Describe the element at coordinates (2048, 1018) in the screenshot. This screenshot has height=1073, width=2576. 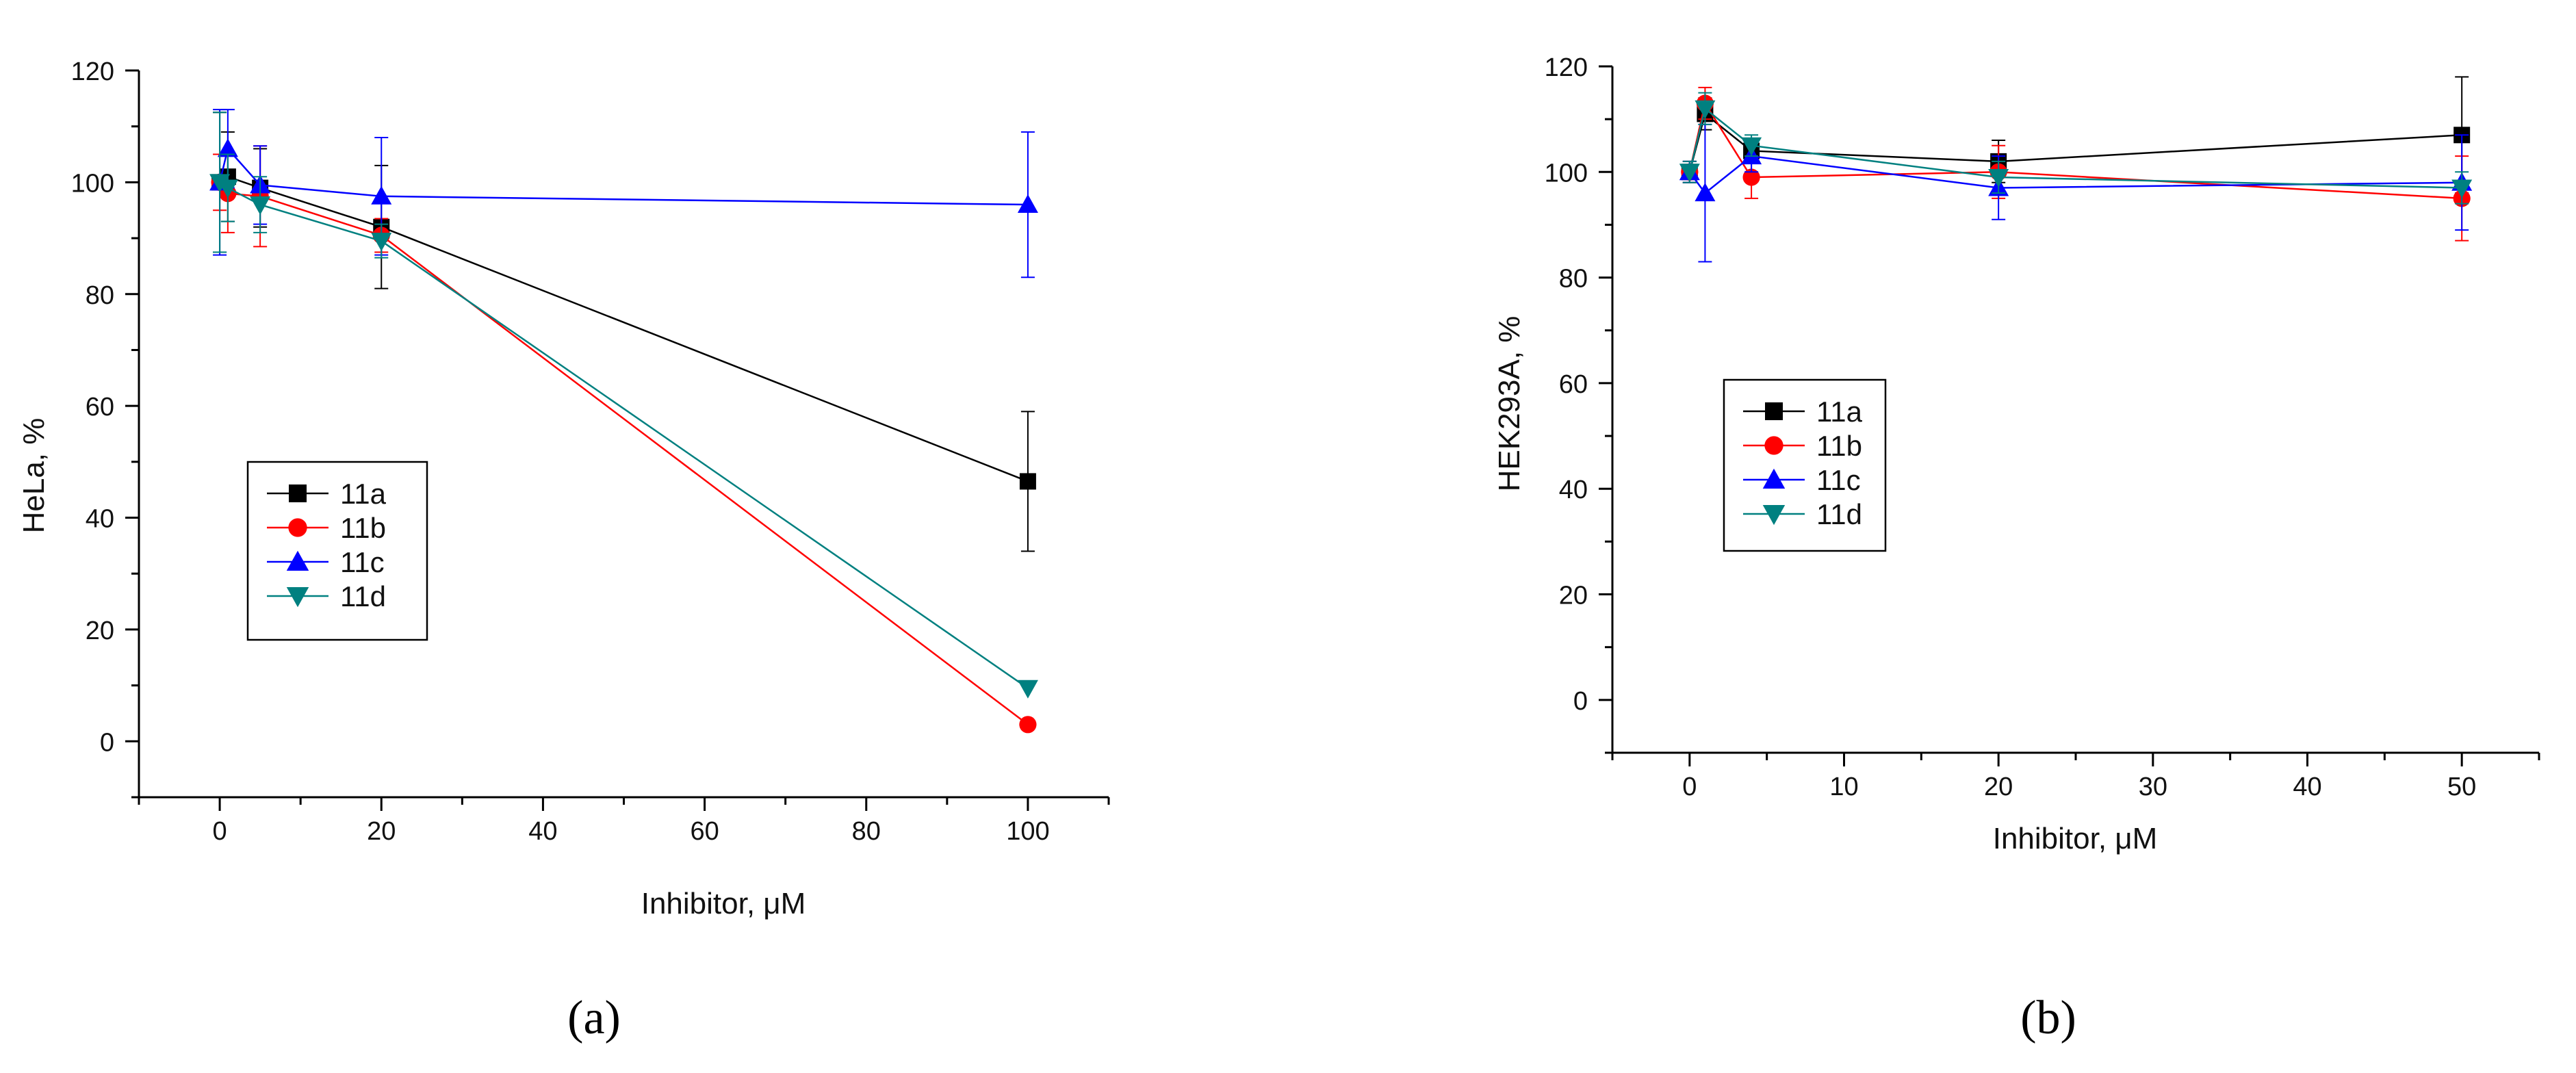
I see `panel-b-label: (b)` at that location.